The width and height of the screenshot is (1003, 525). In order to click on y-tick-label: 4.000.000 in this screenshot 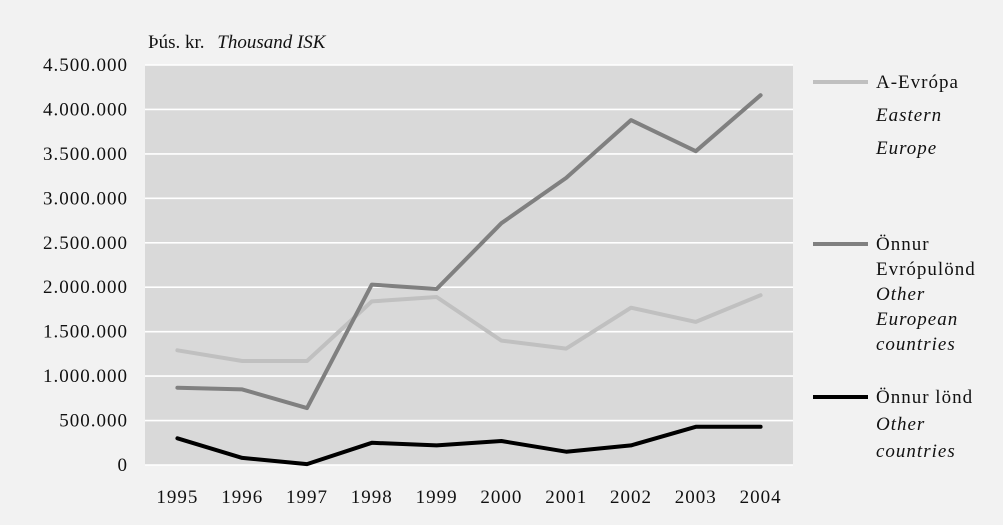, I will do `click(85, 109)`.